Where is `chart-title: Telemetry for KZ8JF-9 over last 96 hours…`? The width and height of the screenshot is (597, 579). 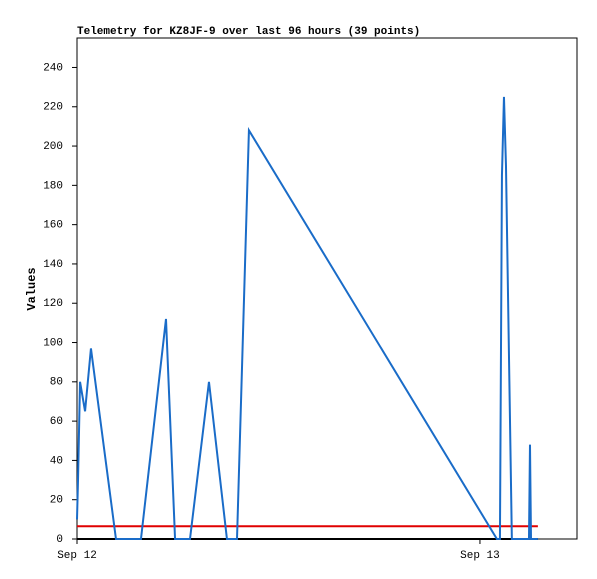
chart-title: Telemetry for KZ8JF-9 over last 96 hours… is located at coordinates (248, 32).